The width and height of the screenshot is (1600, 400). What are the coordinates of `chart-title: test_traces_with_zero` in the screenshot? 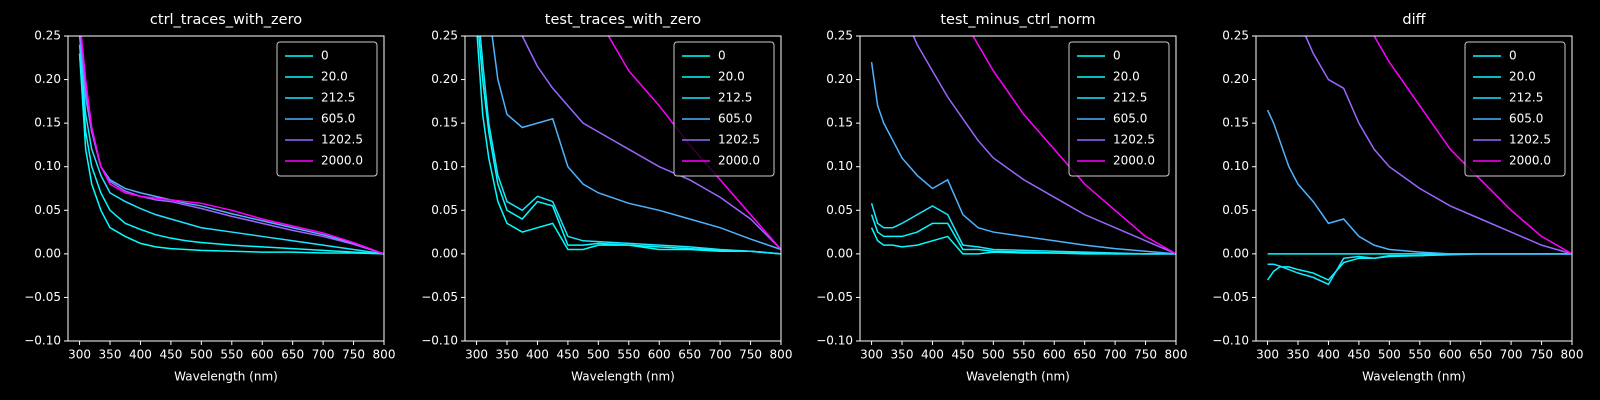 It's located at (623, 20).